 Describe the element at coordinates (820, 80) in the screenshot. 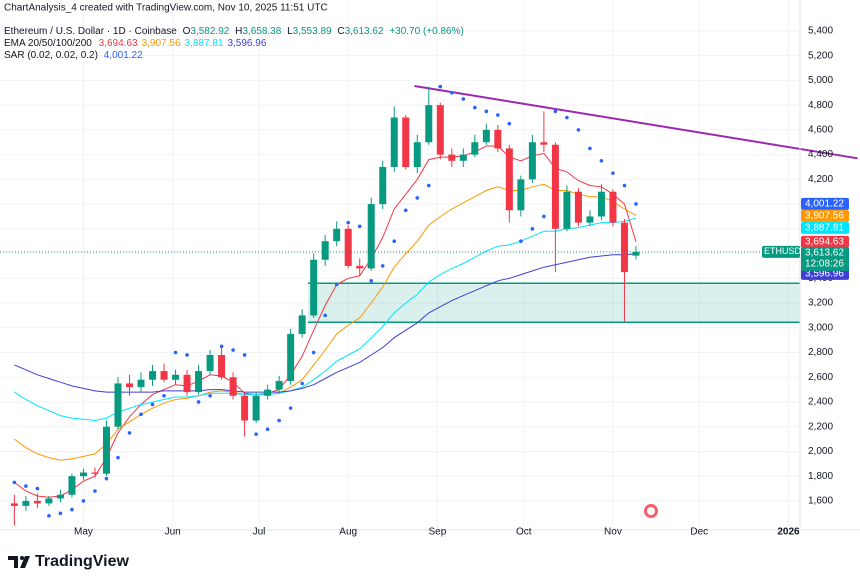

I see `y-tick-label: 5,000` at that location.